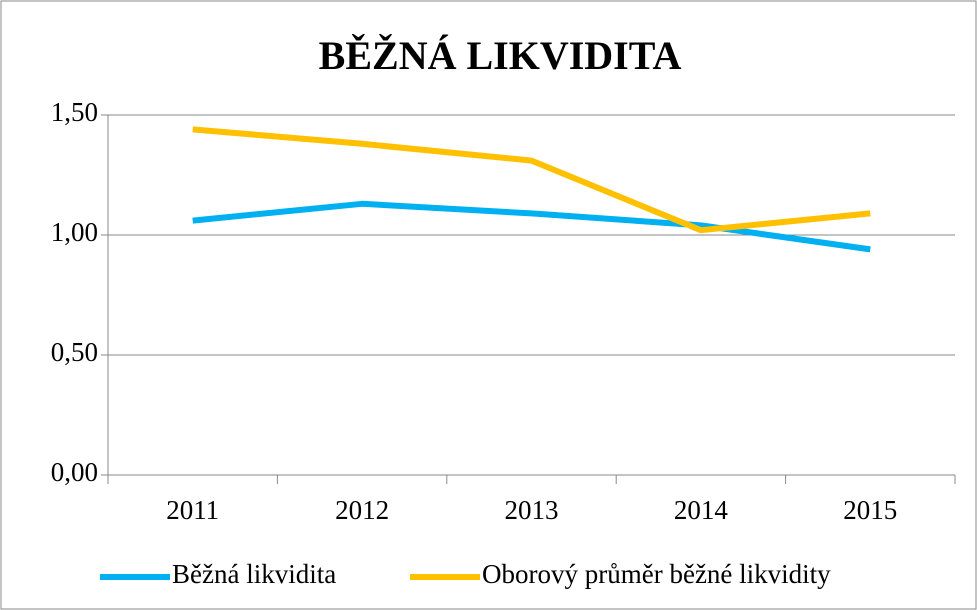 The width and height of the screenshot is (977, 610). I want to click on chart-title: BĚŽNÁ LIKVIDITA, so click(500, 55).